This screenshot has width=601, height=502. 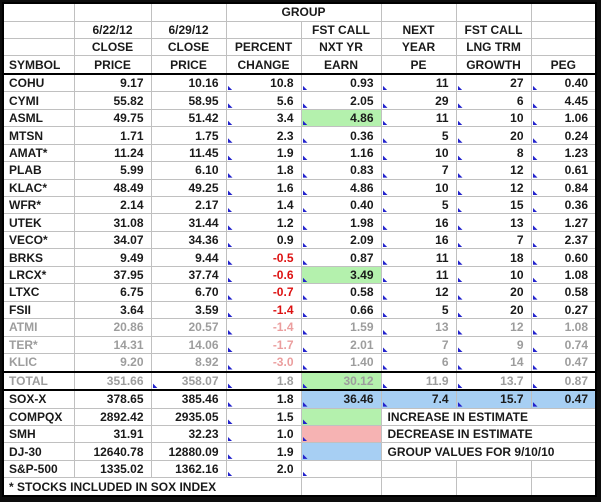 I want to click on close-6-29-cell: 2.17, so click(x=188, y=205).